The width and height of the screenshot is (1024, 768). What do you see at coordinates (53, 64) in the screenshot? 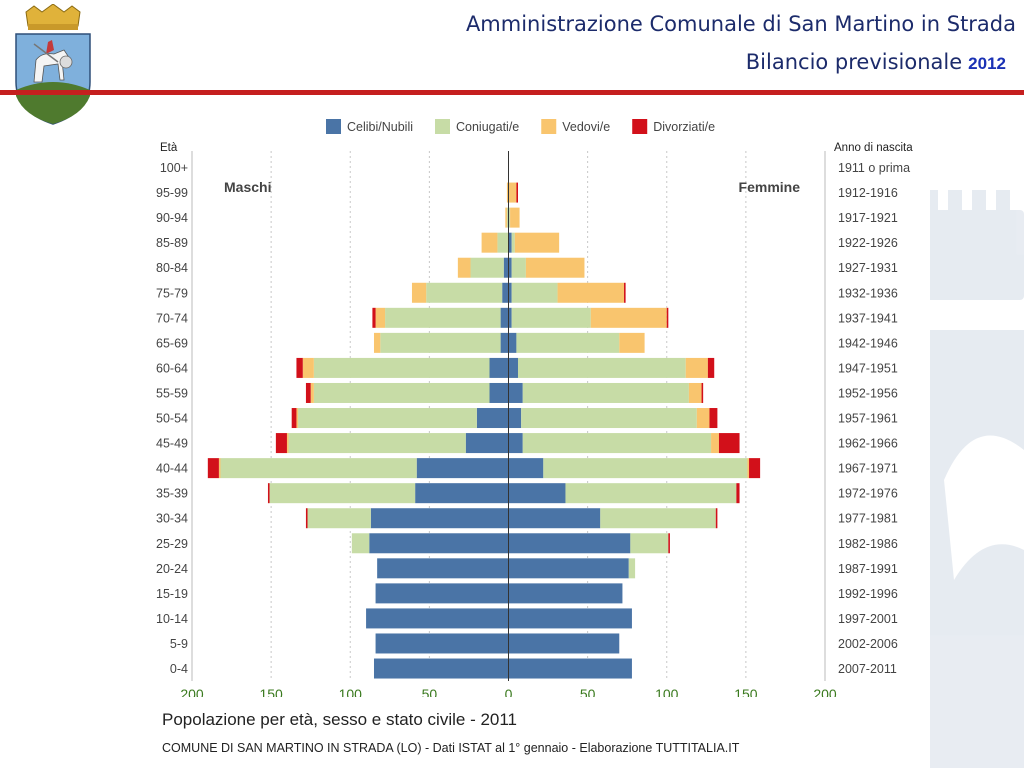
I see `municipal-coat-of-arms-icon` at bounding box center [53, 64].